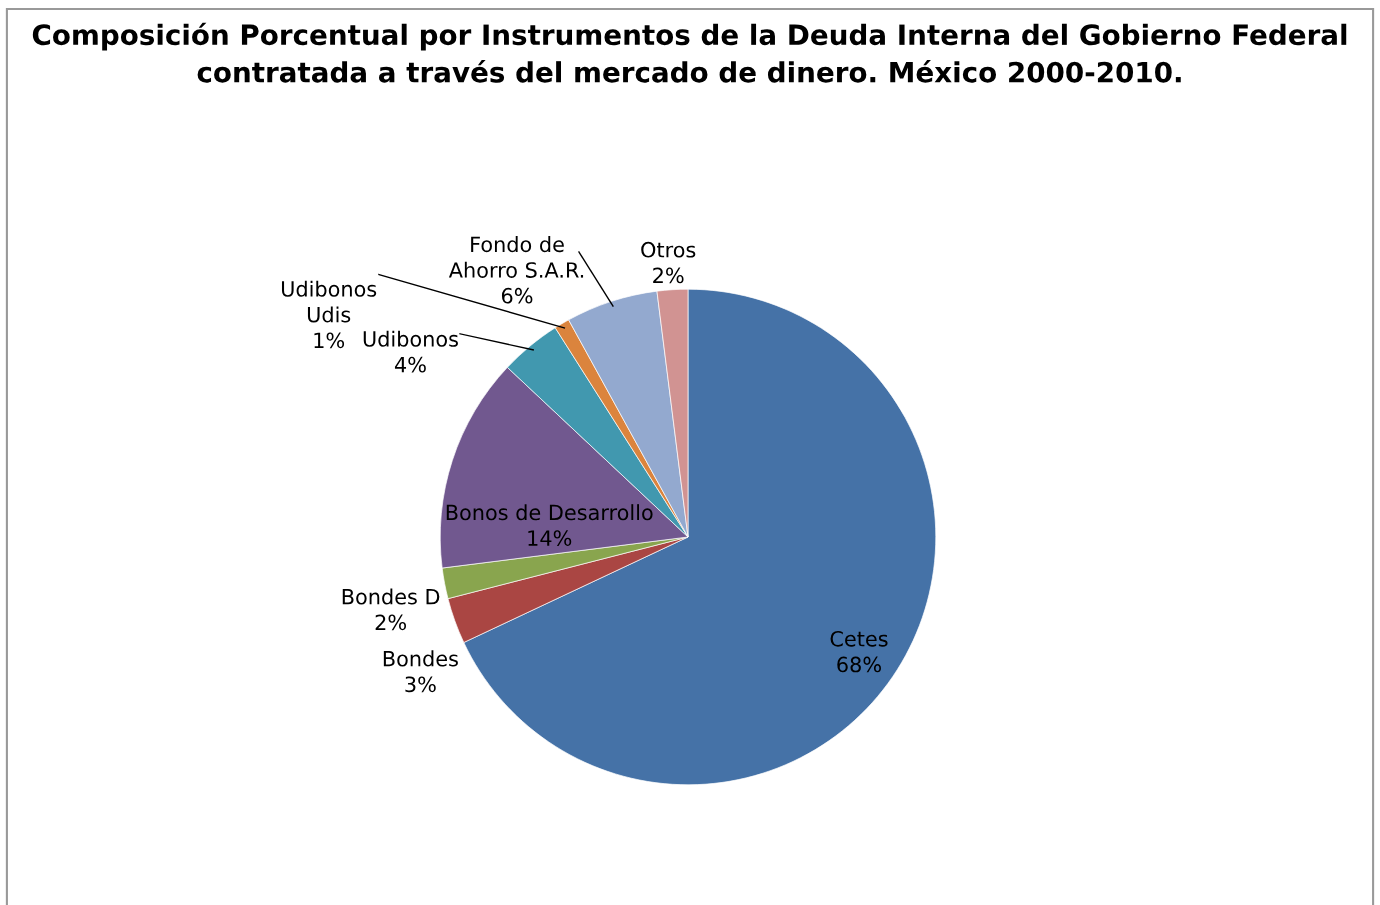 This screenshot has width=1380, height=905. Describe the element at coordinates (689, 52) in the screenshot. I see `chart-title: Composición Porcentual por Instrumentos de la Deuda Interna del Gobierno Federal contratada a través del mercado de dinero. México 2000-2010.` at that location.